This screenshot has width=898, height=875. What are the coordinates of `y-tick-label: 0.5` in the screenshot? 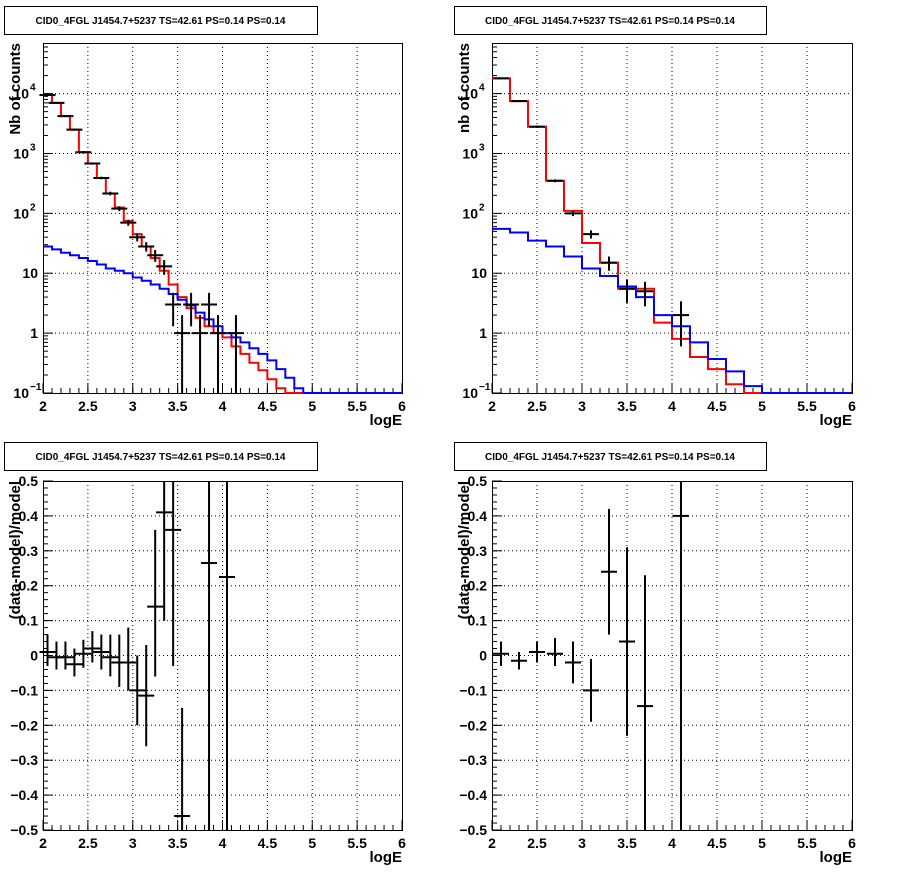 It's located at (29, 481).